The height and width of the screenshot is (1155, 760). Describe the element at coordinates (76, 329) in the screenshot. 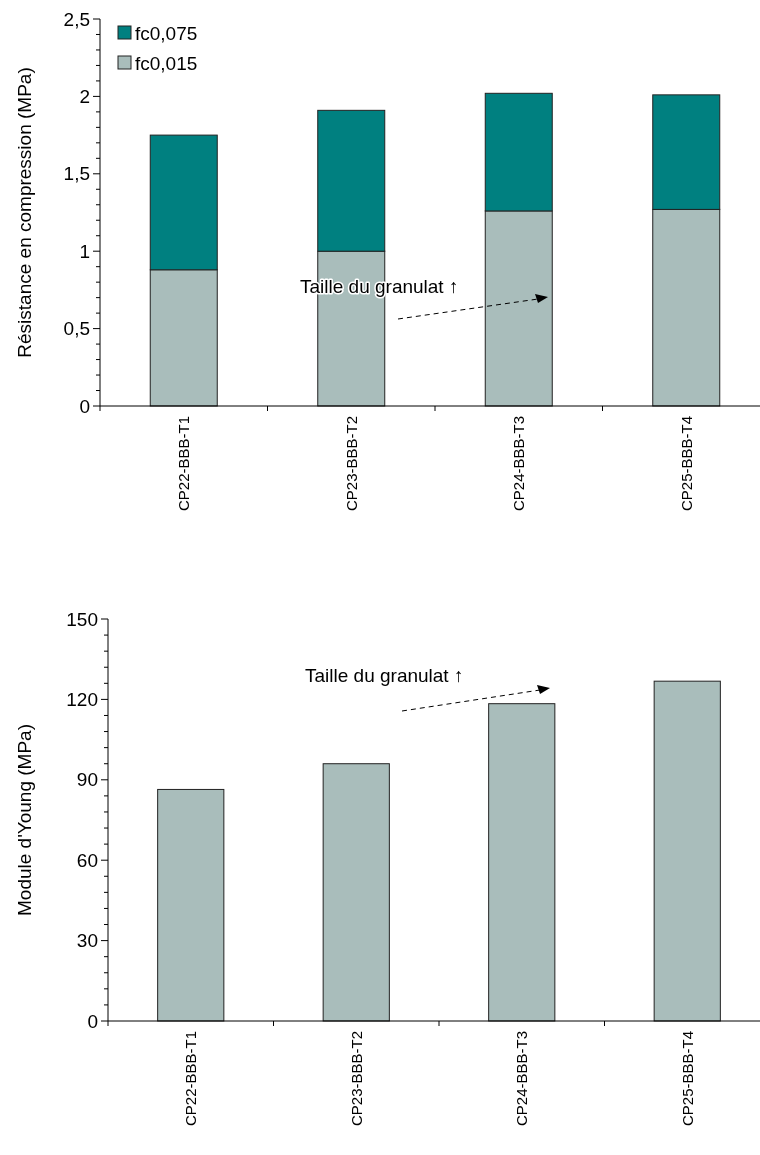

I see `y-tick-label: 0,5` at that location.